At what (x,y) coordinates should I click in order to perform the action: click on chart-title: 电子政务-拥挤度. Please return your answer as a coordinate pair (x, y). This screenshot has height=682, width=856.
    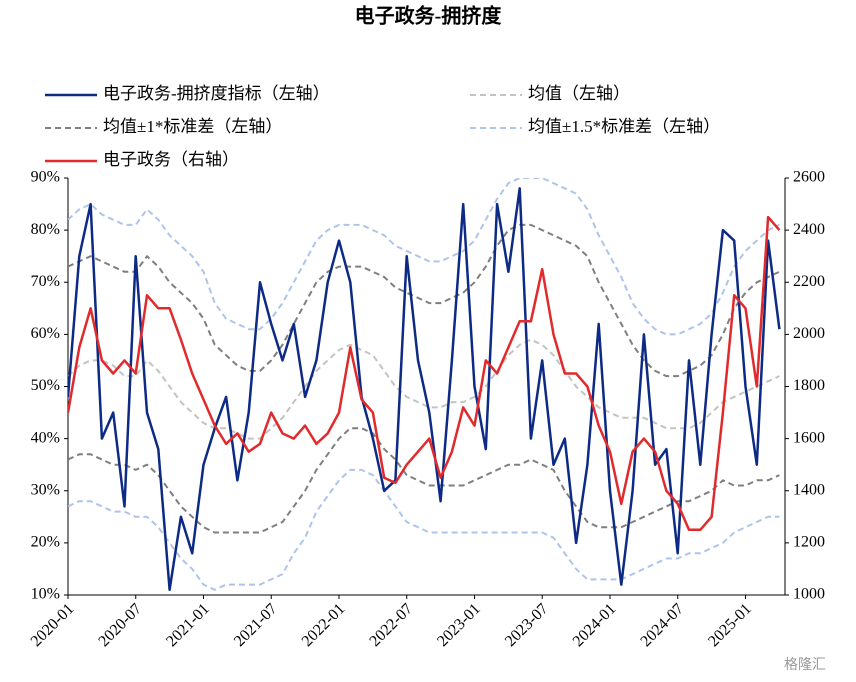
    Looking at the image, I should click on (429, 16).